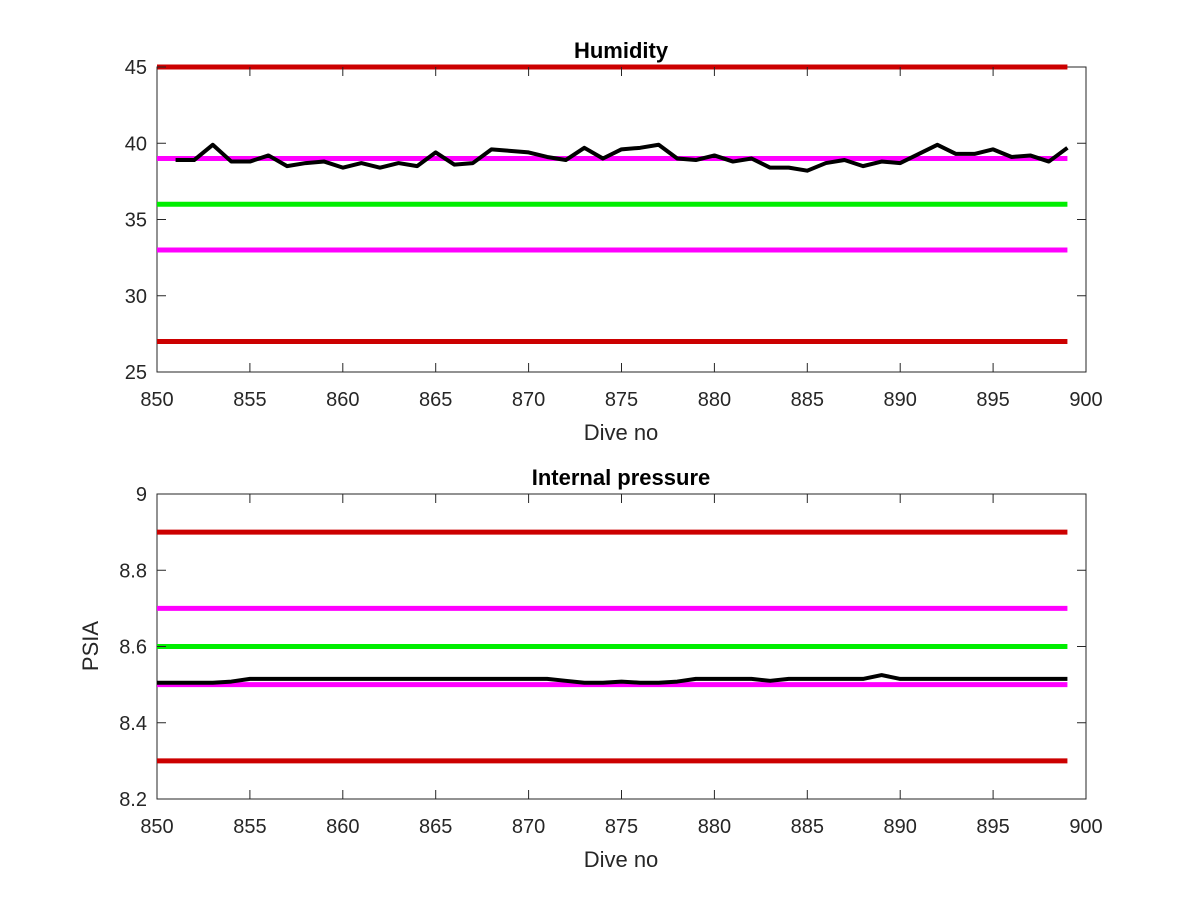 The height and width of the screenshot is (900, 1200). What do you see at coordinates (621, 50) in the screenshot?
I see `chart-title: Humidity` at bounding box center [621, 50].